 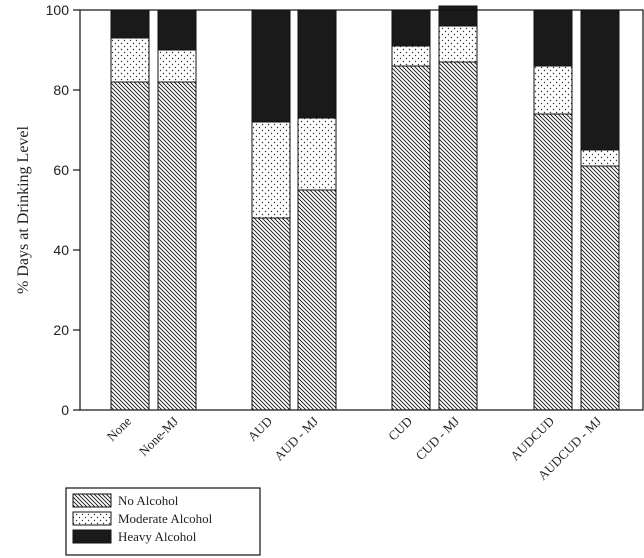 I want to click on x-tick-label: CUD - MJ, so click(x=437, y=438).